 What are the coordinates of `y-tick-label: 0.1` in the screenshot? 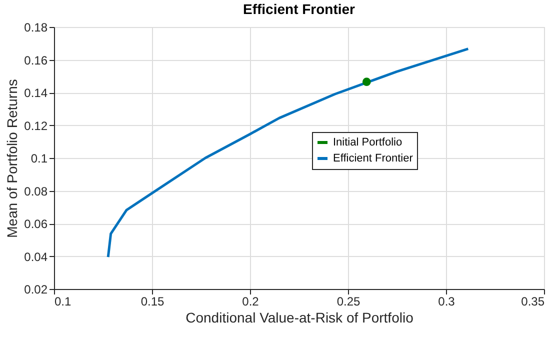 It's located at (39, 159).